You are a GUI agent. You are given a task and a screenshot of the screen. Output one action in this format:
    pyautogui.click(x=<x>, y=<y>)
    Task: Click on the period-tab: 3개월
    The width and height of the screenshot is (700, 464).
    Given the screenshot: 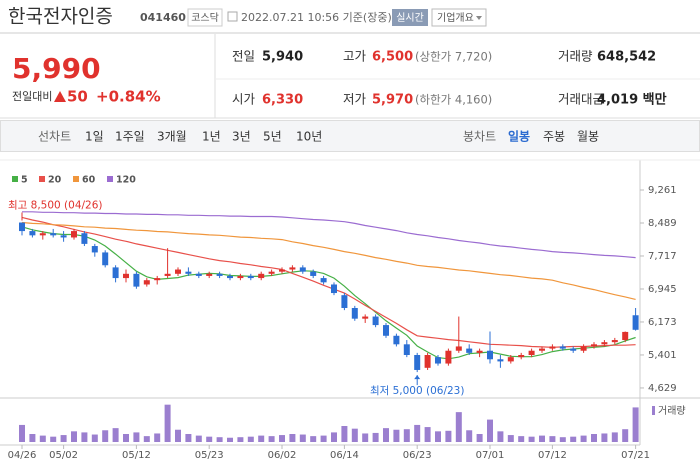 What is the action you would take?
    pyautogui.click(x=172, y=137)
    